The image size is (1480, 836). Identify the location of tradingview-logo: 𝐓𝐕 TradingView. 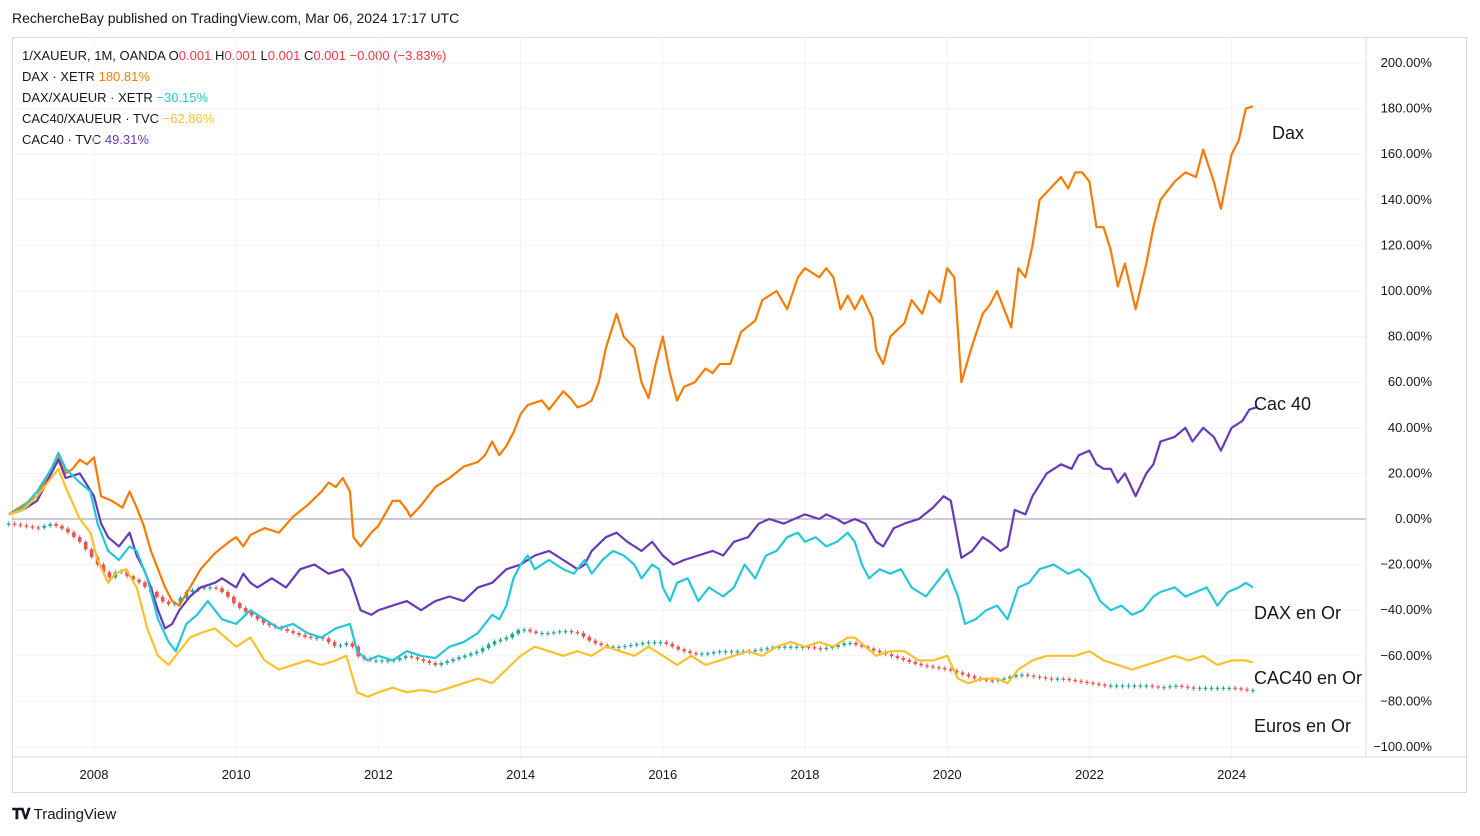
(64, 814).